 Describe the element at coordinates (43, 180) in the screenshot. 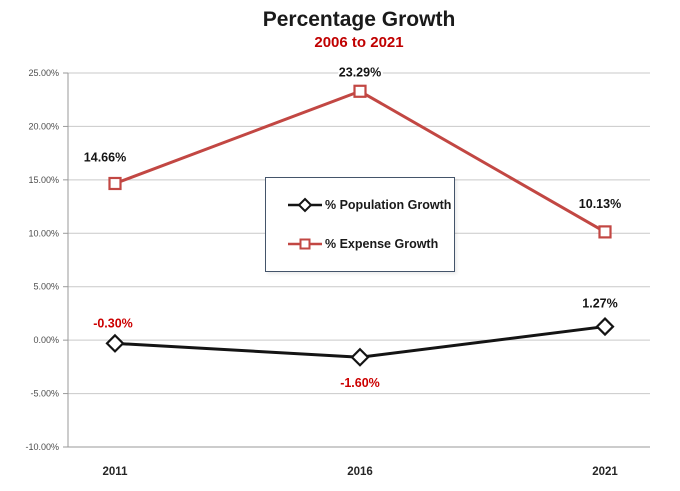

I see `y-axis-tick-label: 15.00%` at that location.